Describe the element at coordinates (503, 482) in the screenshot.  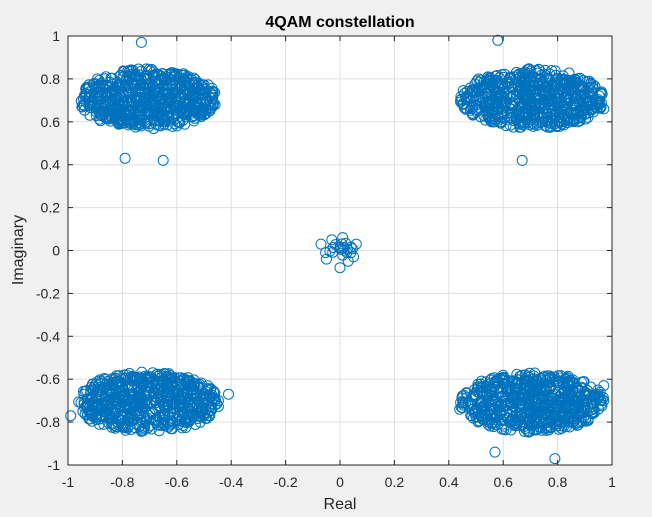
I see `x-tick-label: 0.6` at that location.